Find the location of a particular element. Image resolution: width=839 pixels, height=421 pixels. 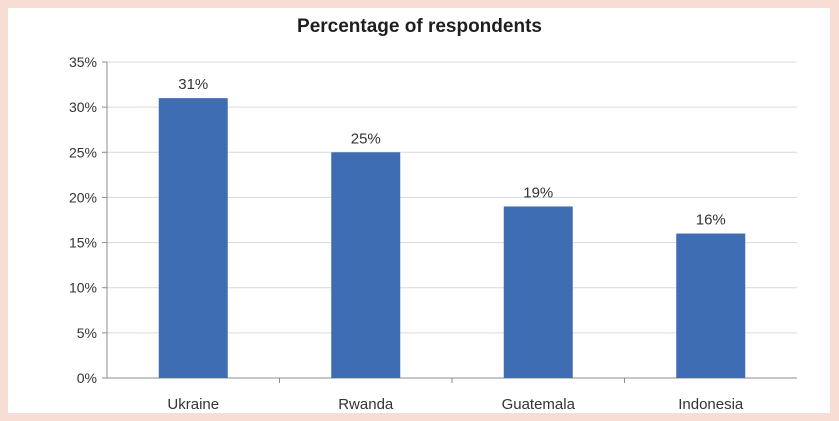

data-label: 25% is located at coordinates (366, 138).